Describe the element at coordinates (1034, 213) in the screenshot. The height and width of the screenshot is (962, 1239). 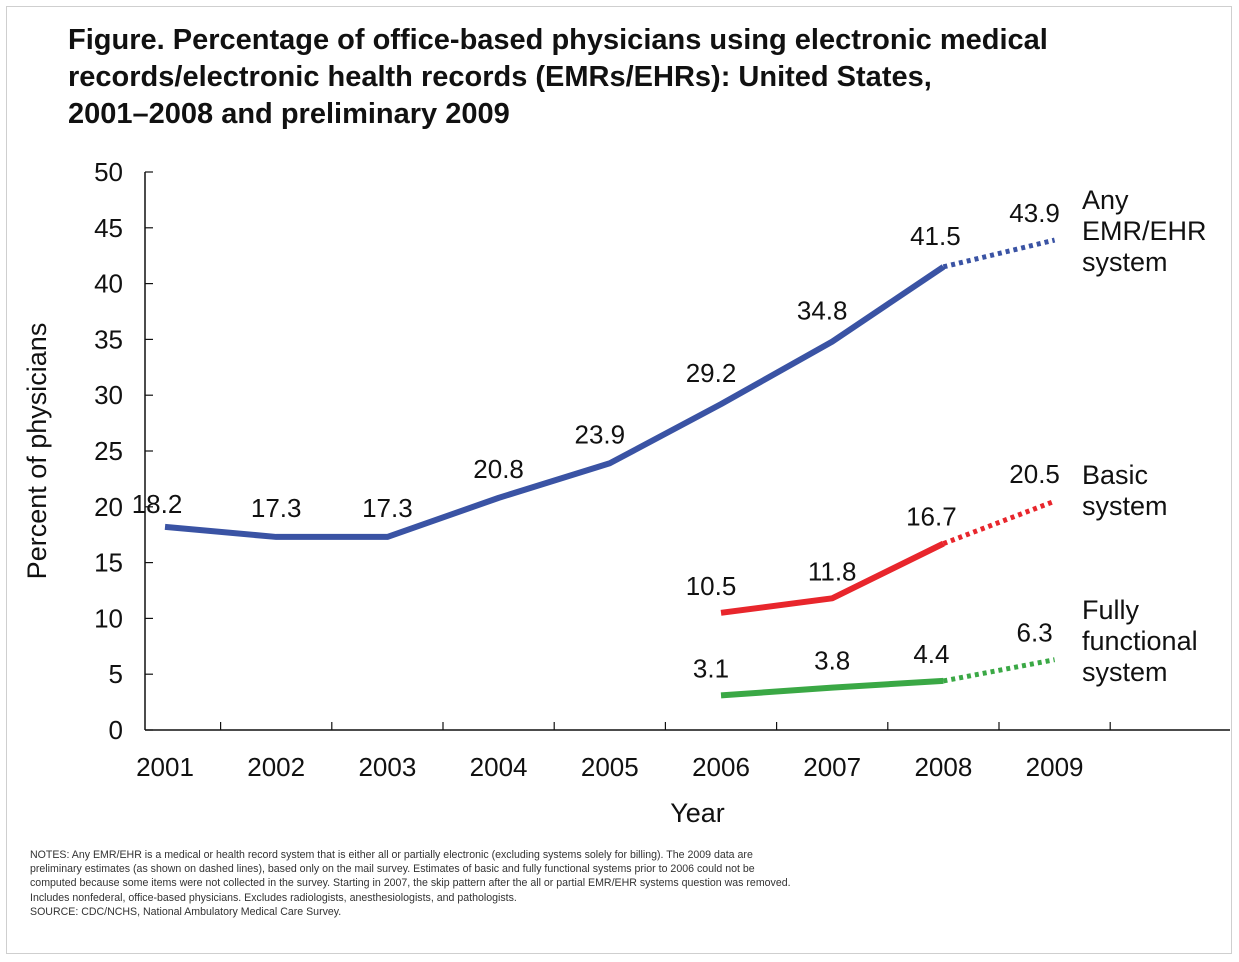
I see `data-label: 43.9` at that location.